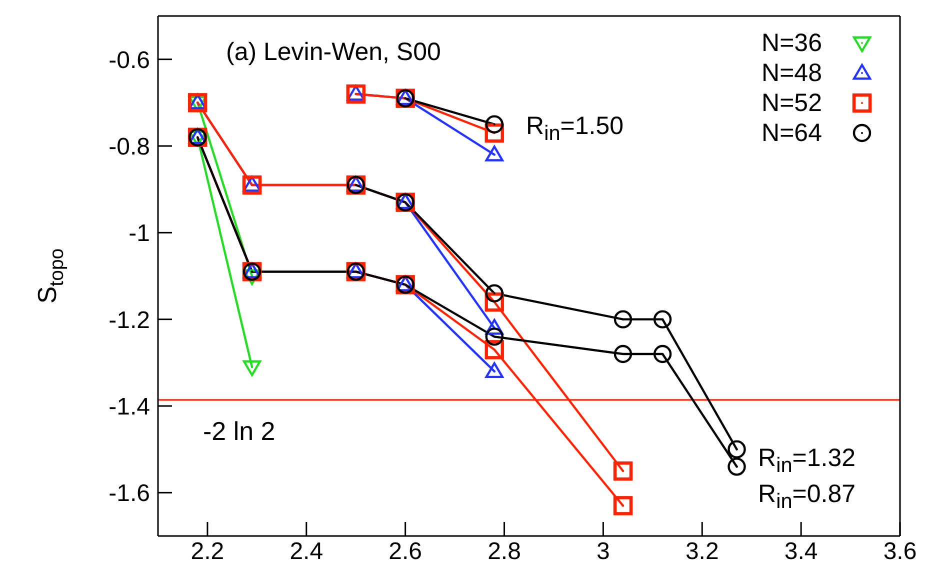  Describe the element at coordinates (900, 552) in the screenshot. I see `x-tick-label: 3.6` at that location.